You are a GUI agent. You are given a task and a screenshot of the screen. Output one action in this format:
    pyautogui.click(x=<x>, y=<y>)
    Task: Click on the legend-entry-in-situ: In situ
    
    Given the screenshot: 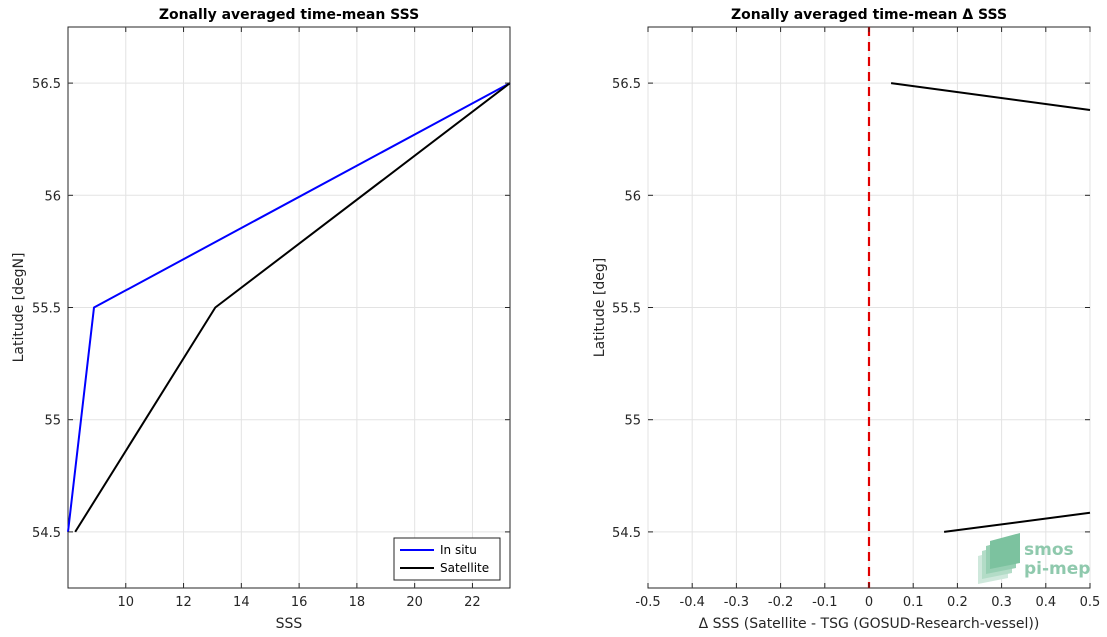 What is the action you would take?
    pyautogui.click(x=458, y=550)
    